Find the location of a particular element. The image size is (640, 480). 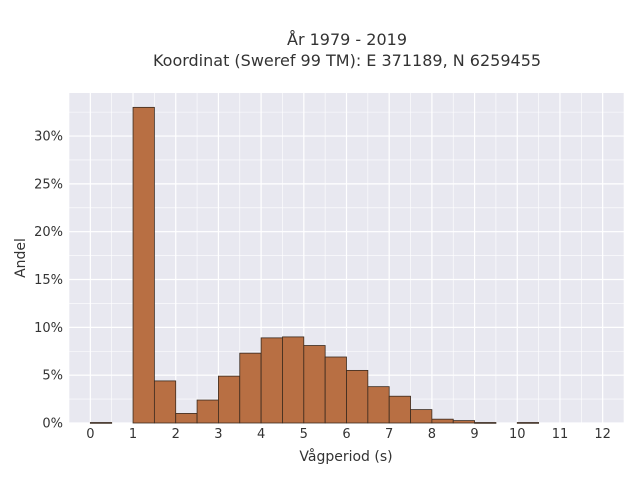

x-tick-label: 2 is located at coordinates (176, 434).